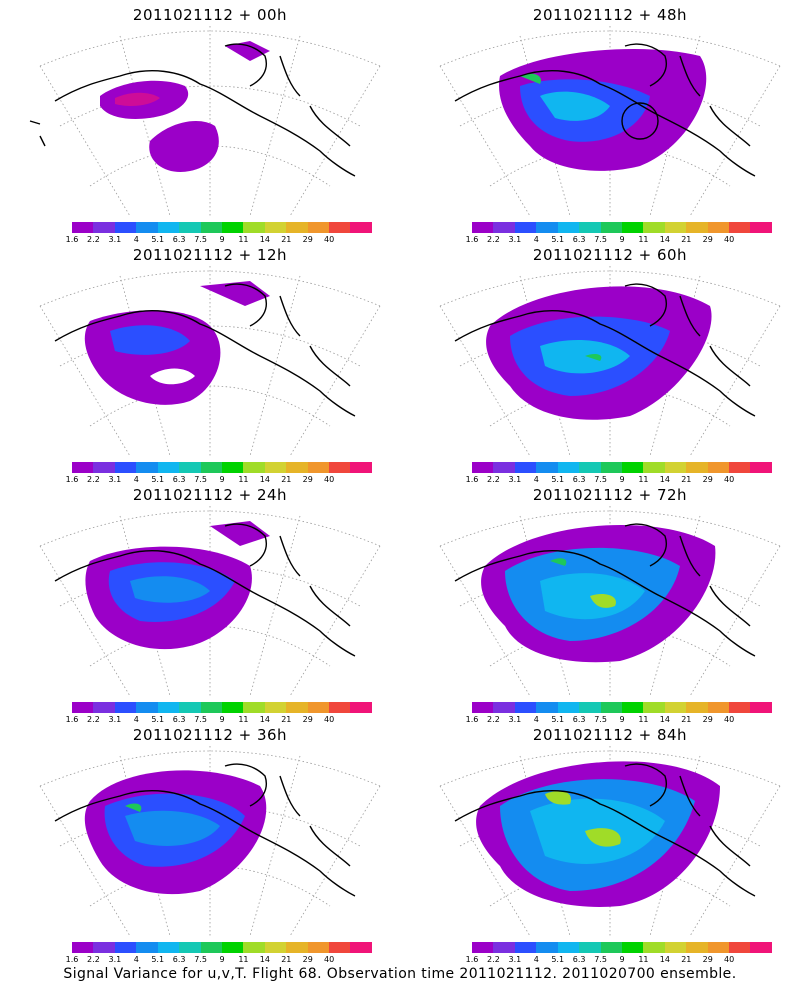 The width and height of the screenshot is (800, 1000). I want to click on panel-title: 2011021112 + 48h, so click(610, 15).